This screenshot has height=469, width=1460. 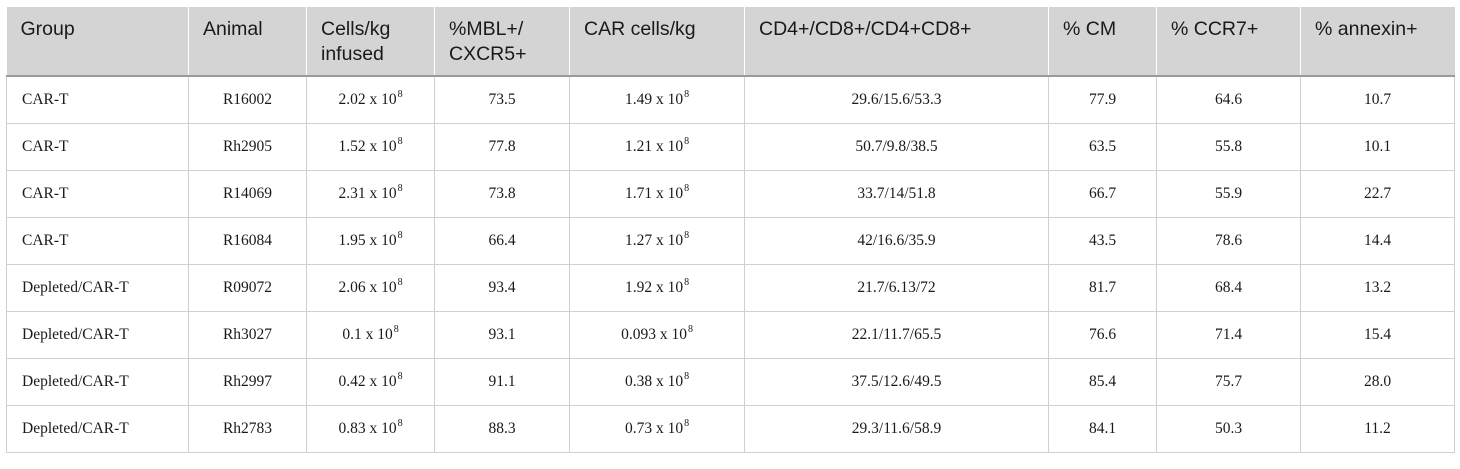 I want to click on cell-ccr7: 64.6, so click(x=1228, y=100).